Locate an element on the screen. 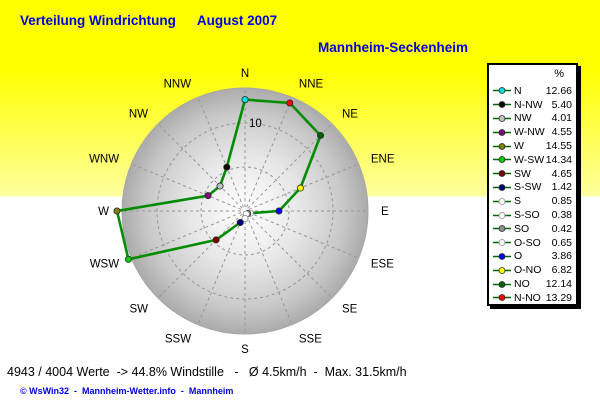 This screenshot has width=600, height=412. direction-label-NE: NE is located at coordinates (350, 115).